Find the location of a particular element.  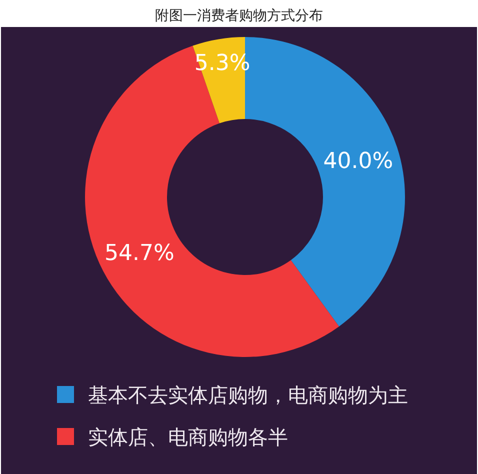

chart-title: 附图一消费者购物方式分布 is located at coordinates (239, 16).